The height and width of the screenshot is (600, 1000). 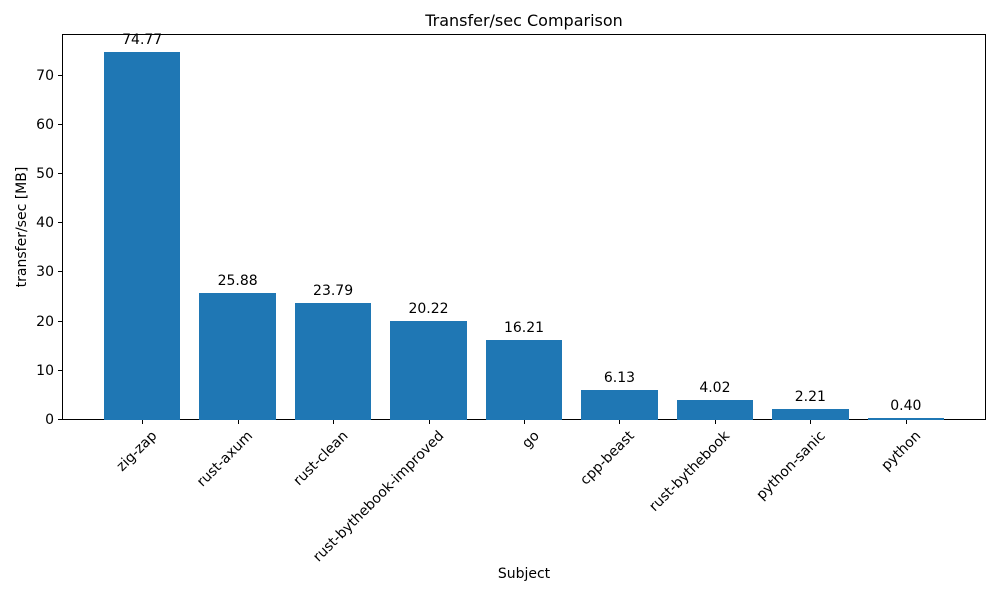 What do you see at coordinates (715, 388) in the screenshot?
I see `bar-value-label: 4.02` at bounding box center [715, 388].